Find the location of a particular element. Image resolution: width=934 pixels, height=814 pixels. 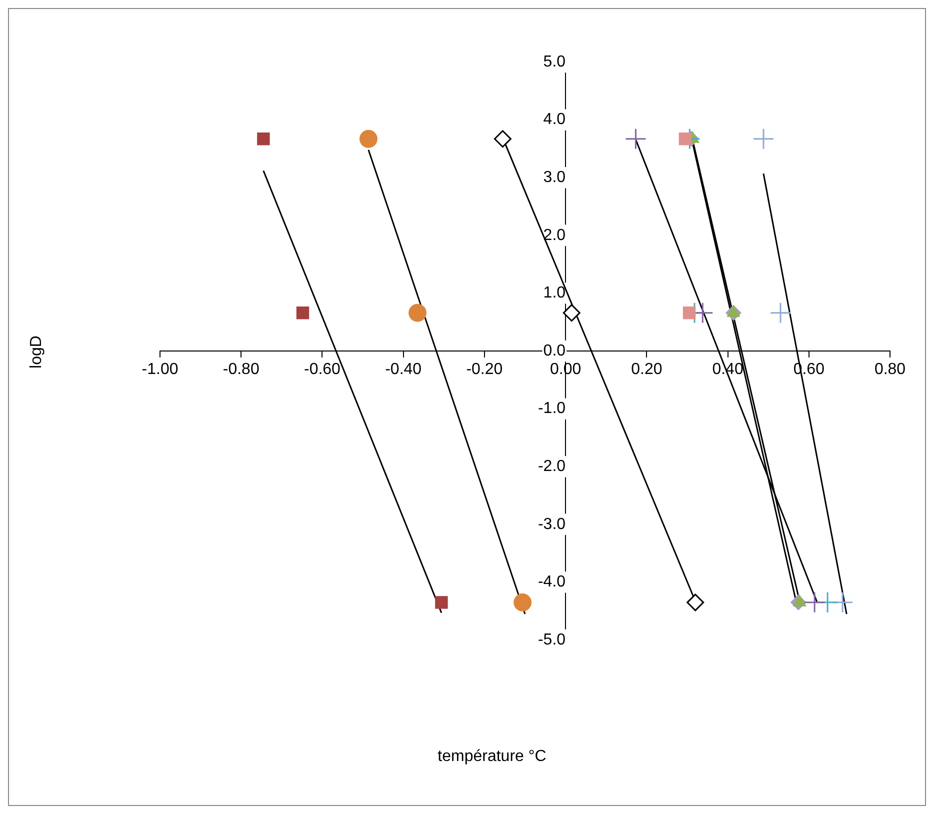

y-tick-label: -1.0 is located at coordinates (552, 409).